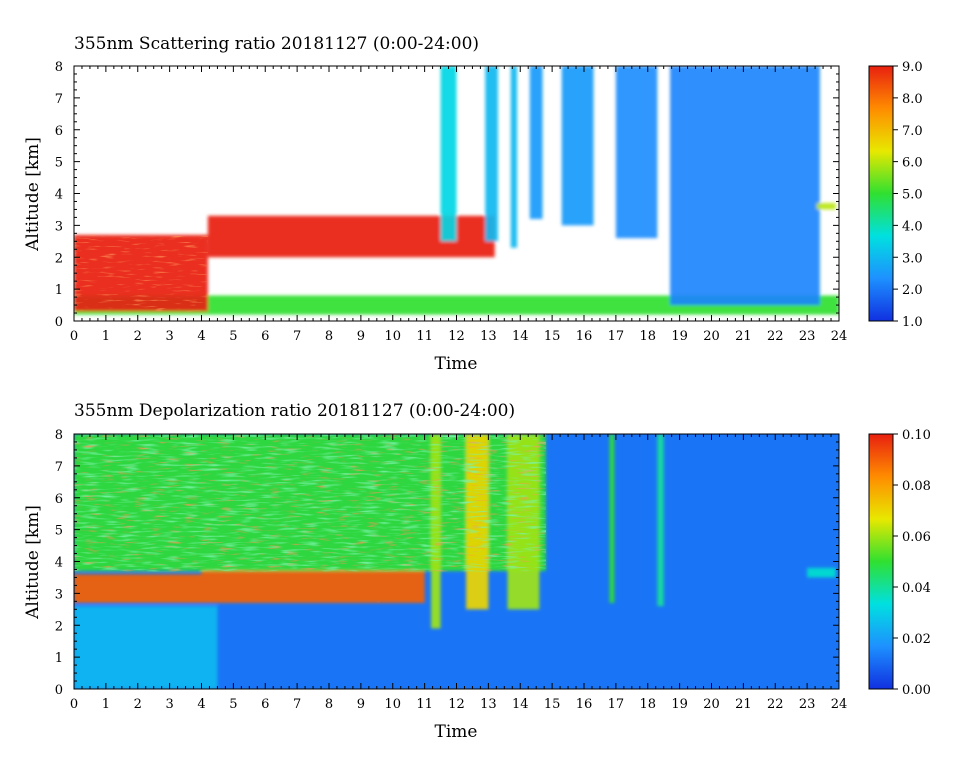 The height and width of the screenshot is (770, 960). I want to click on depolarization-y-tick-label: 0, so click(59, 690).